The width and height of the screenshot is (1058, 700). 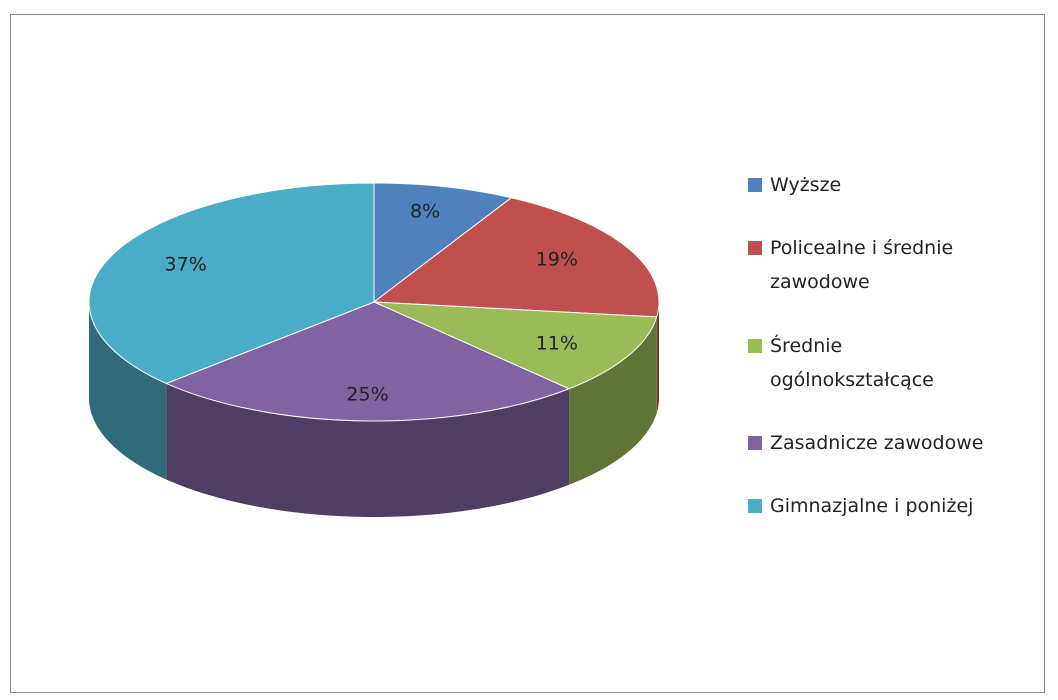 I want to click on legend-label: Policealne i średnie zawodowe, so click(x=862, y=265).